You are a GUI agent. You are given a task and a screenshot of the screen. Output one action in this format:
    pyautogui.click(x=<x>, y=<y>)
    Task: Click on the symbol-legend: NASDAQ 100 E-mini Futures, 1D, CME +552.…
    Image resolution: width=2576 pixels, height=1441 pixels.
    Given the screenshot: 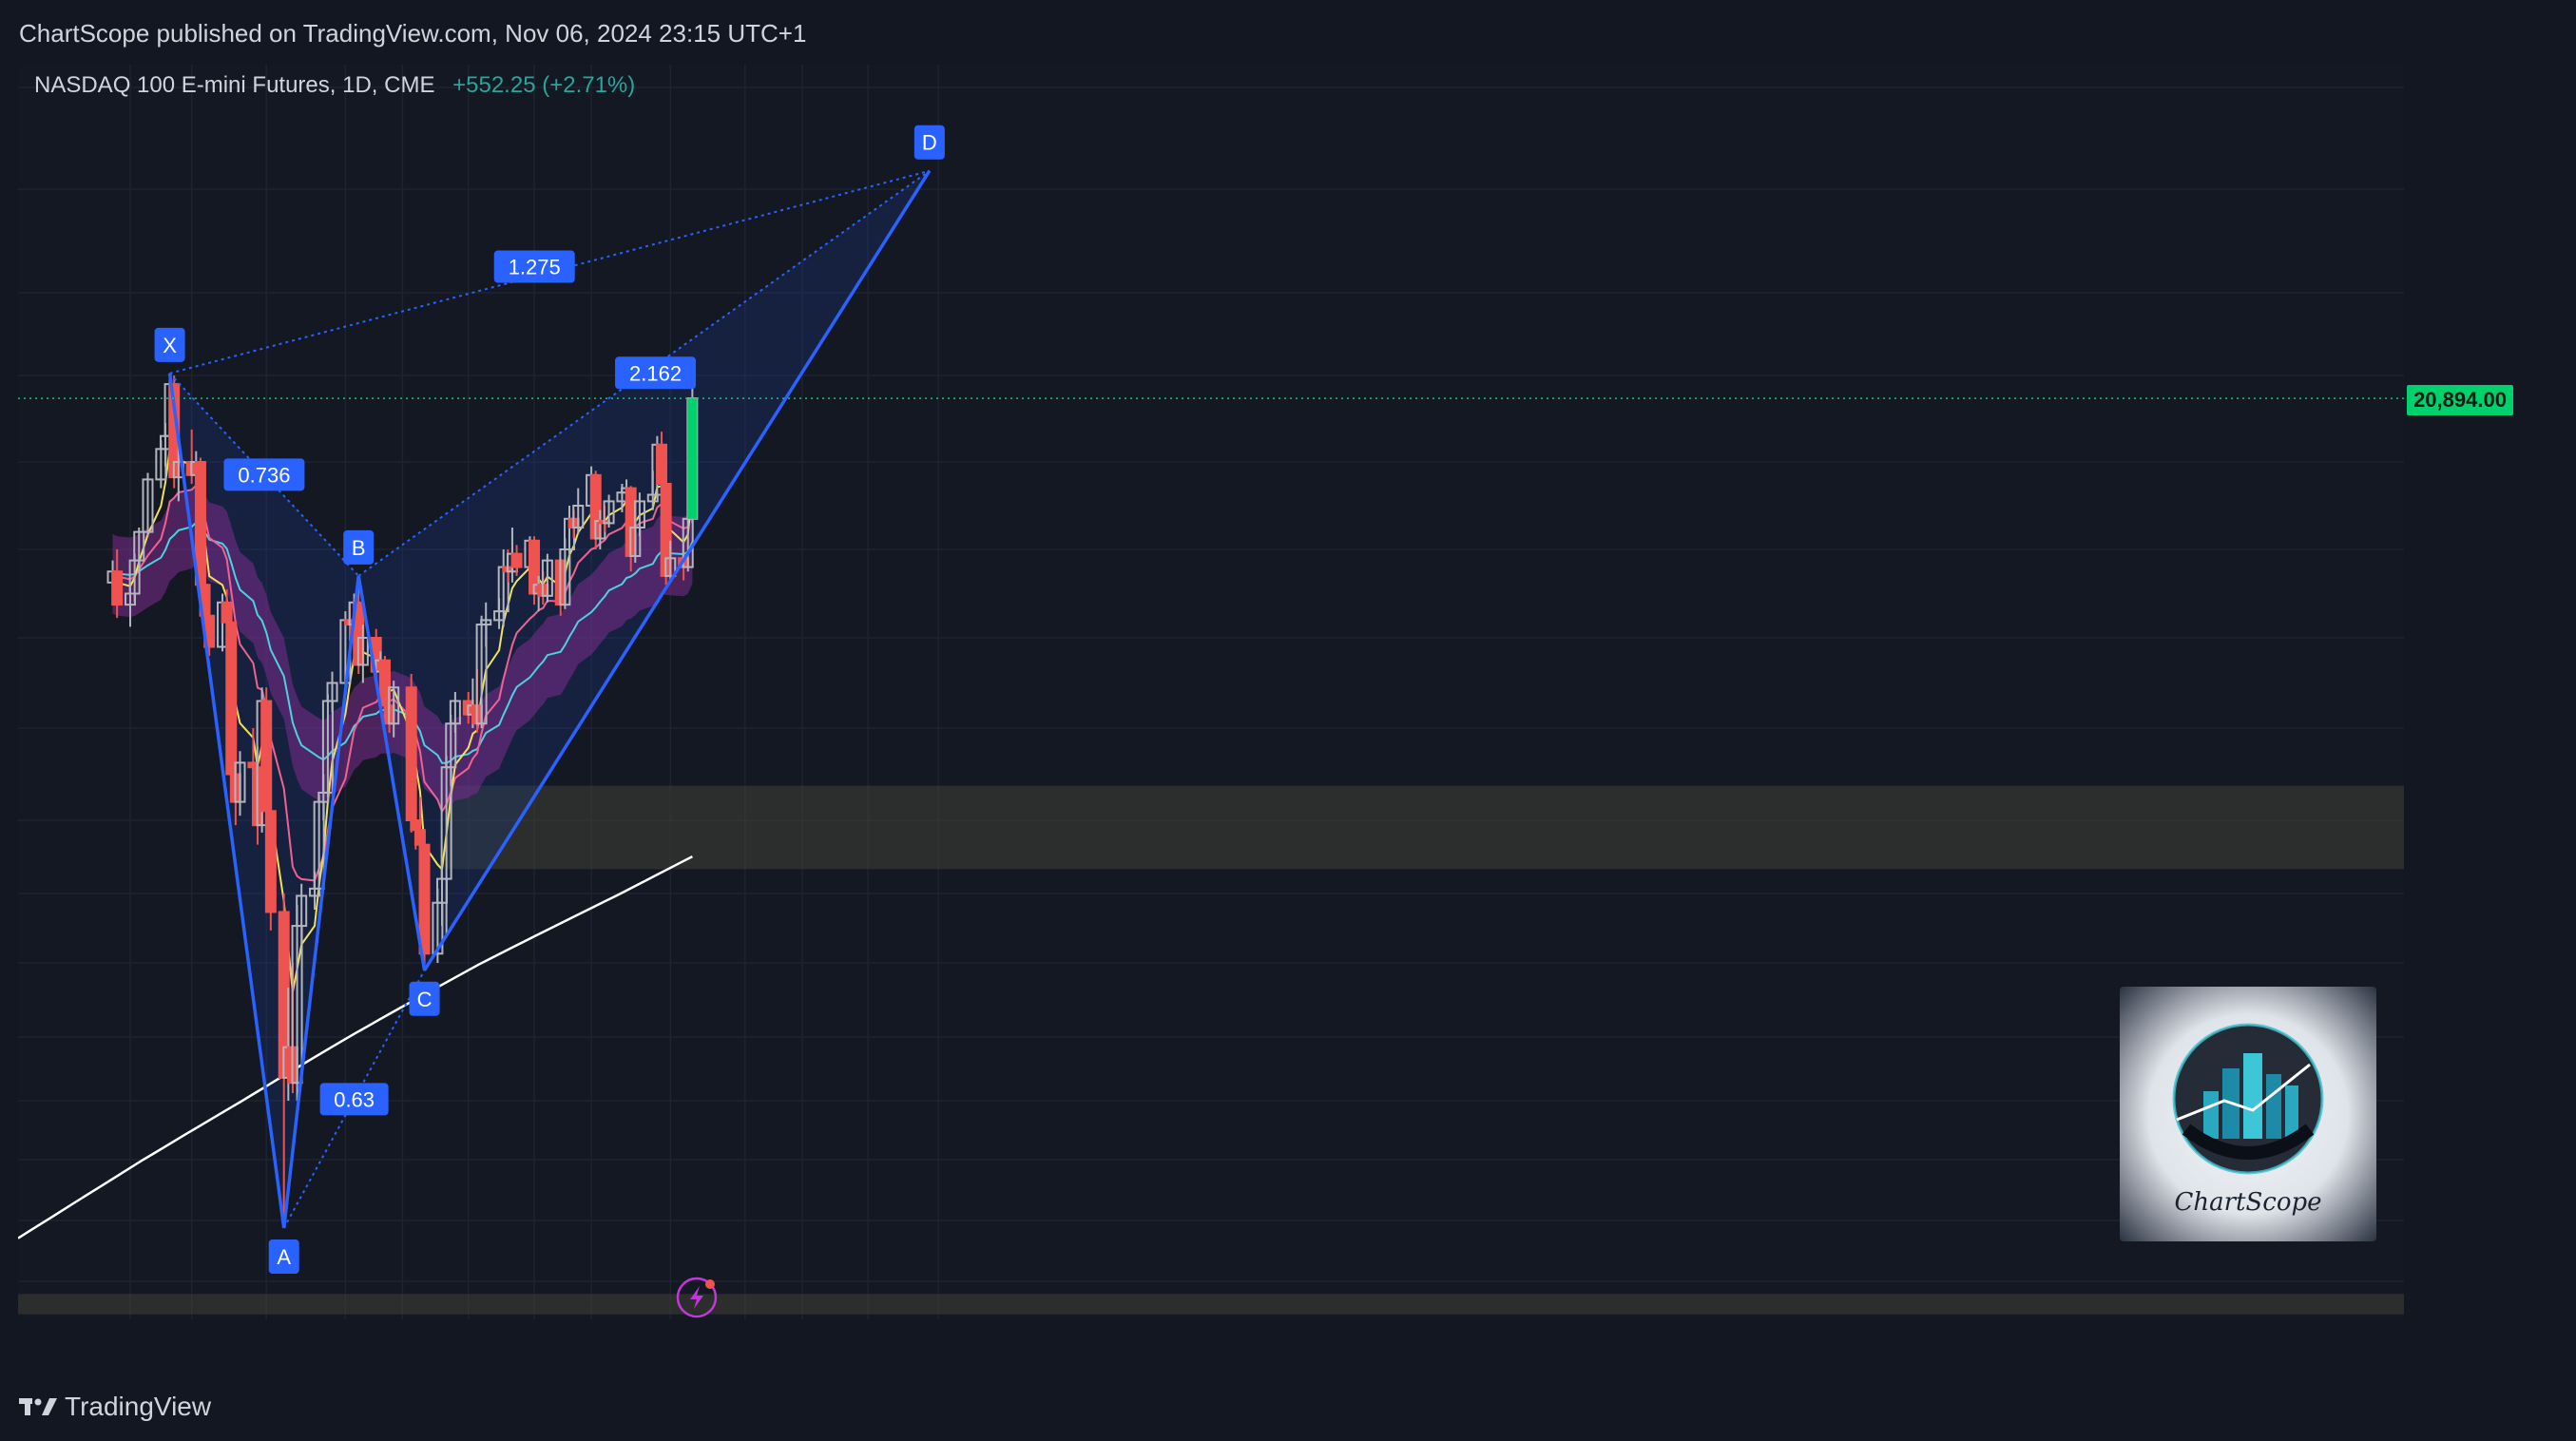 What is the action you would take?
    pyautogui.click(x=334, y=85)
    